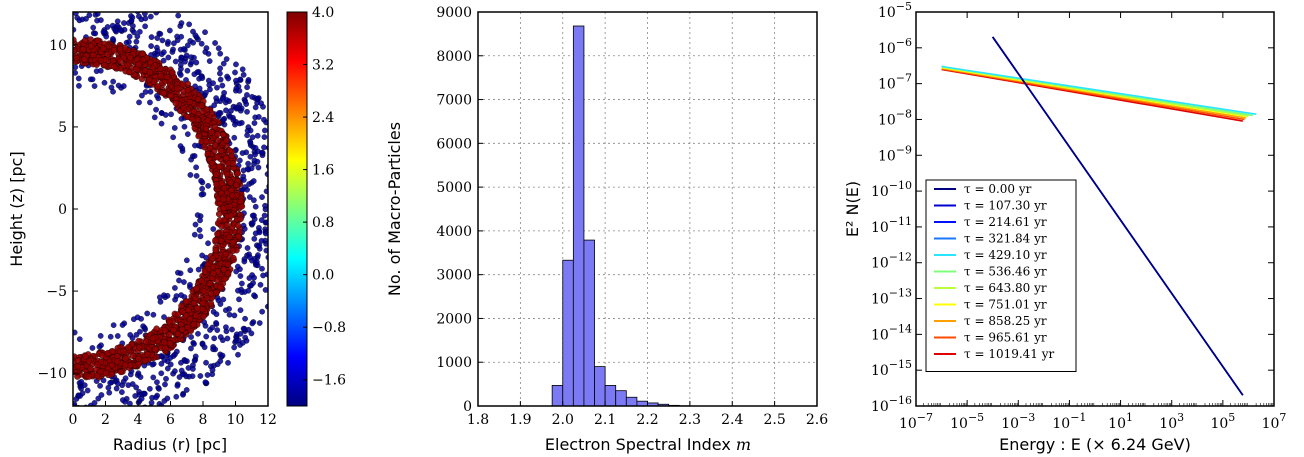 This screenshot has height=457, width=1304. I want to click on spectrum-y-label: E² N(E), so click(852, 209).